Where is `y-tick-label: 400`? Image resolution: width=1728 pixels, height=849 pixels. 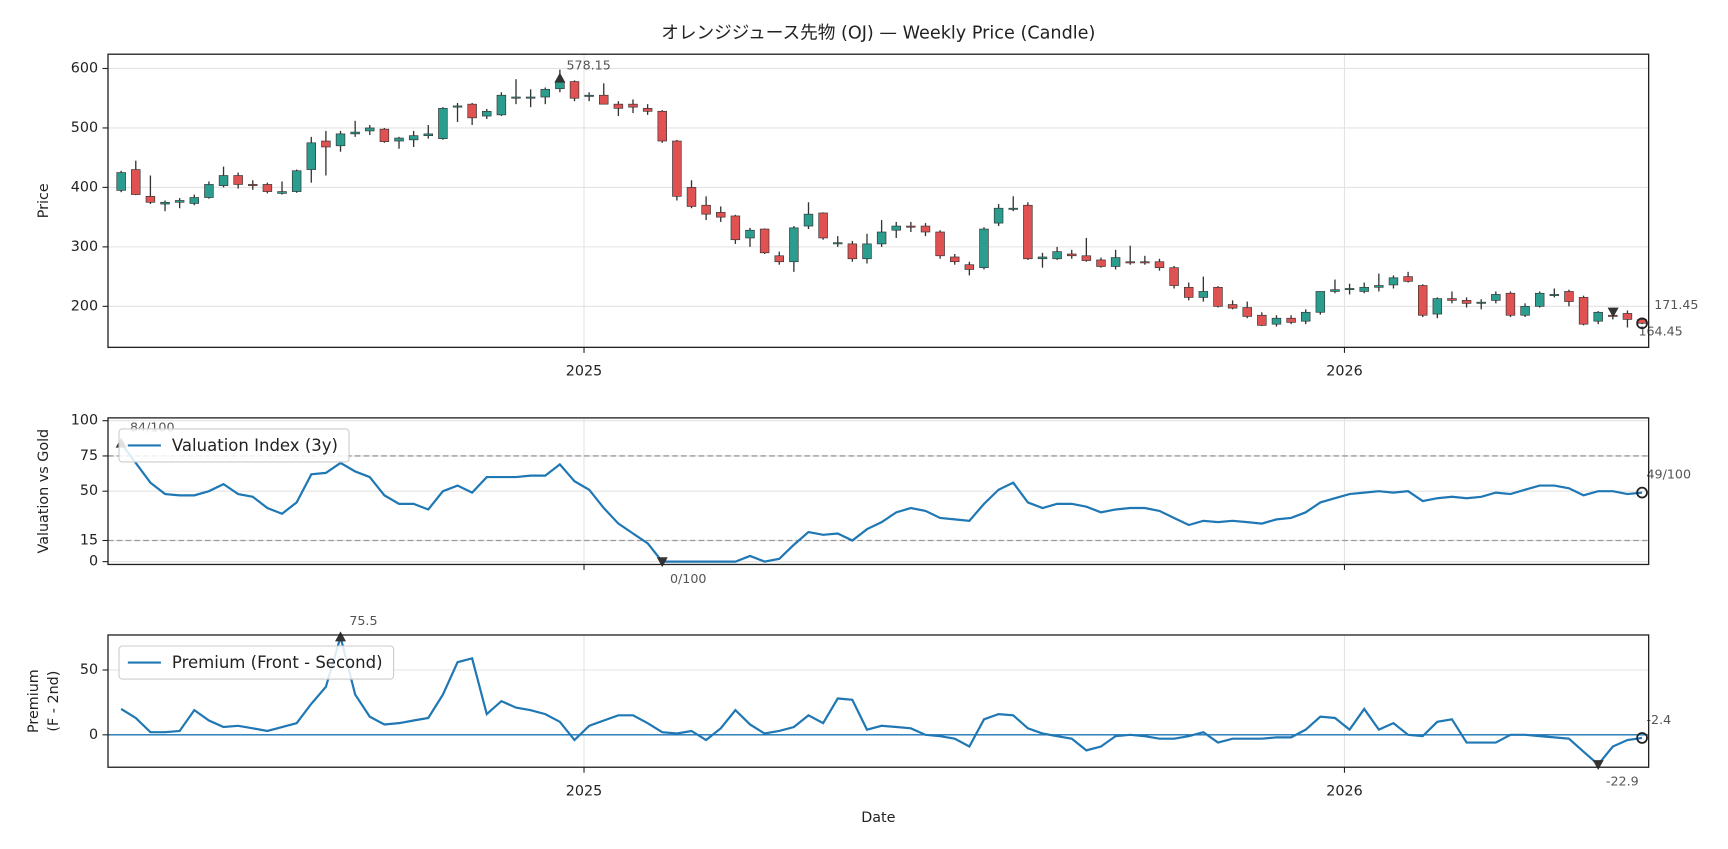 y-tick-label: 400 is located at coordinates (84, 187).